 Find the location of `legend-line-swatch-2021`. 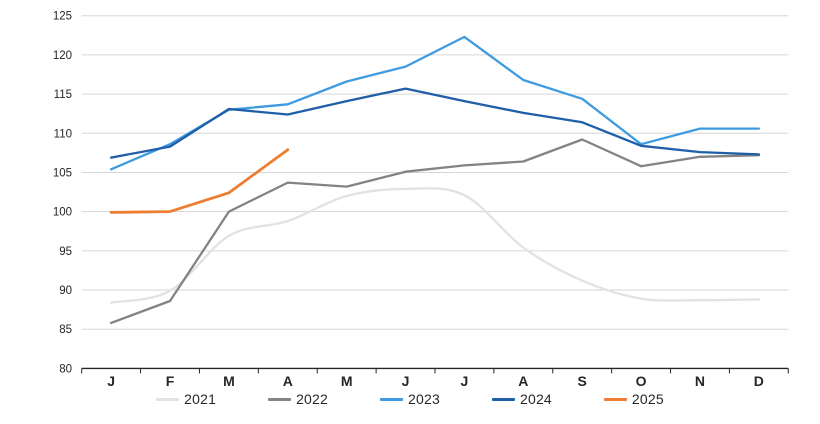

legend-line-swatch-2021 is located at coordinates (168, 399).